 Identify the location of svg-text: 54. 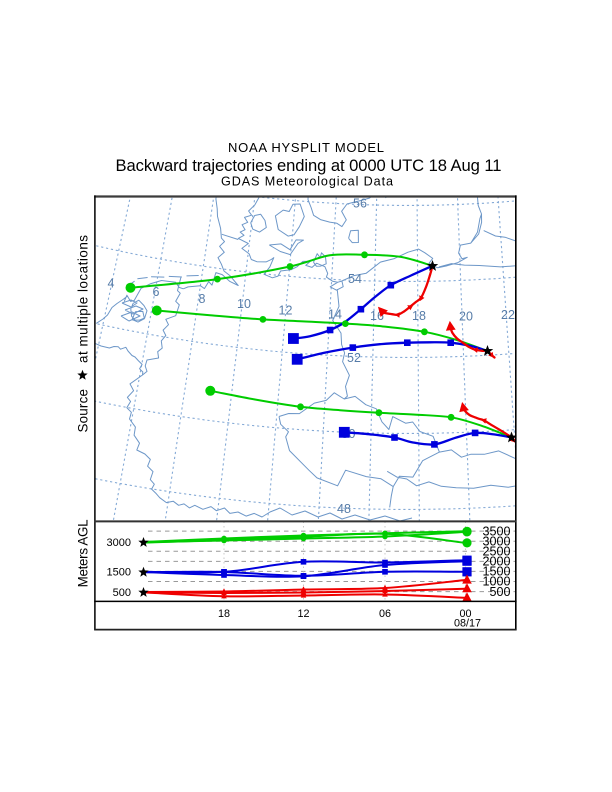
(355, 279).